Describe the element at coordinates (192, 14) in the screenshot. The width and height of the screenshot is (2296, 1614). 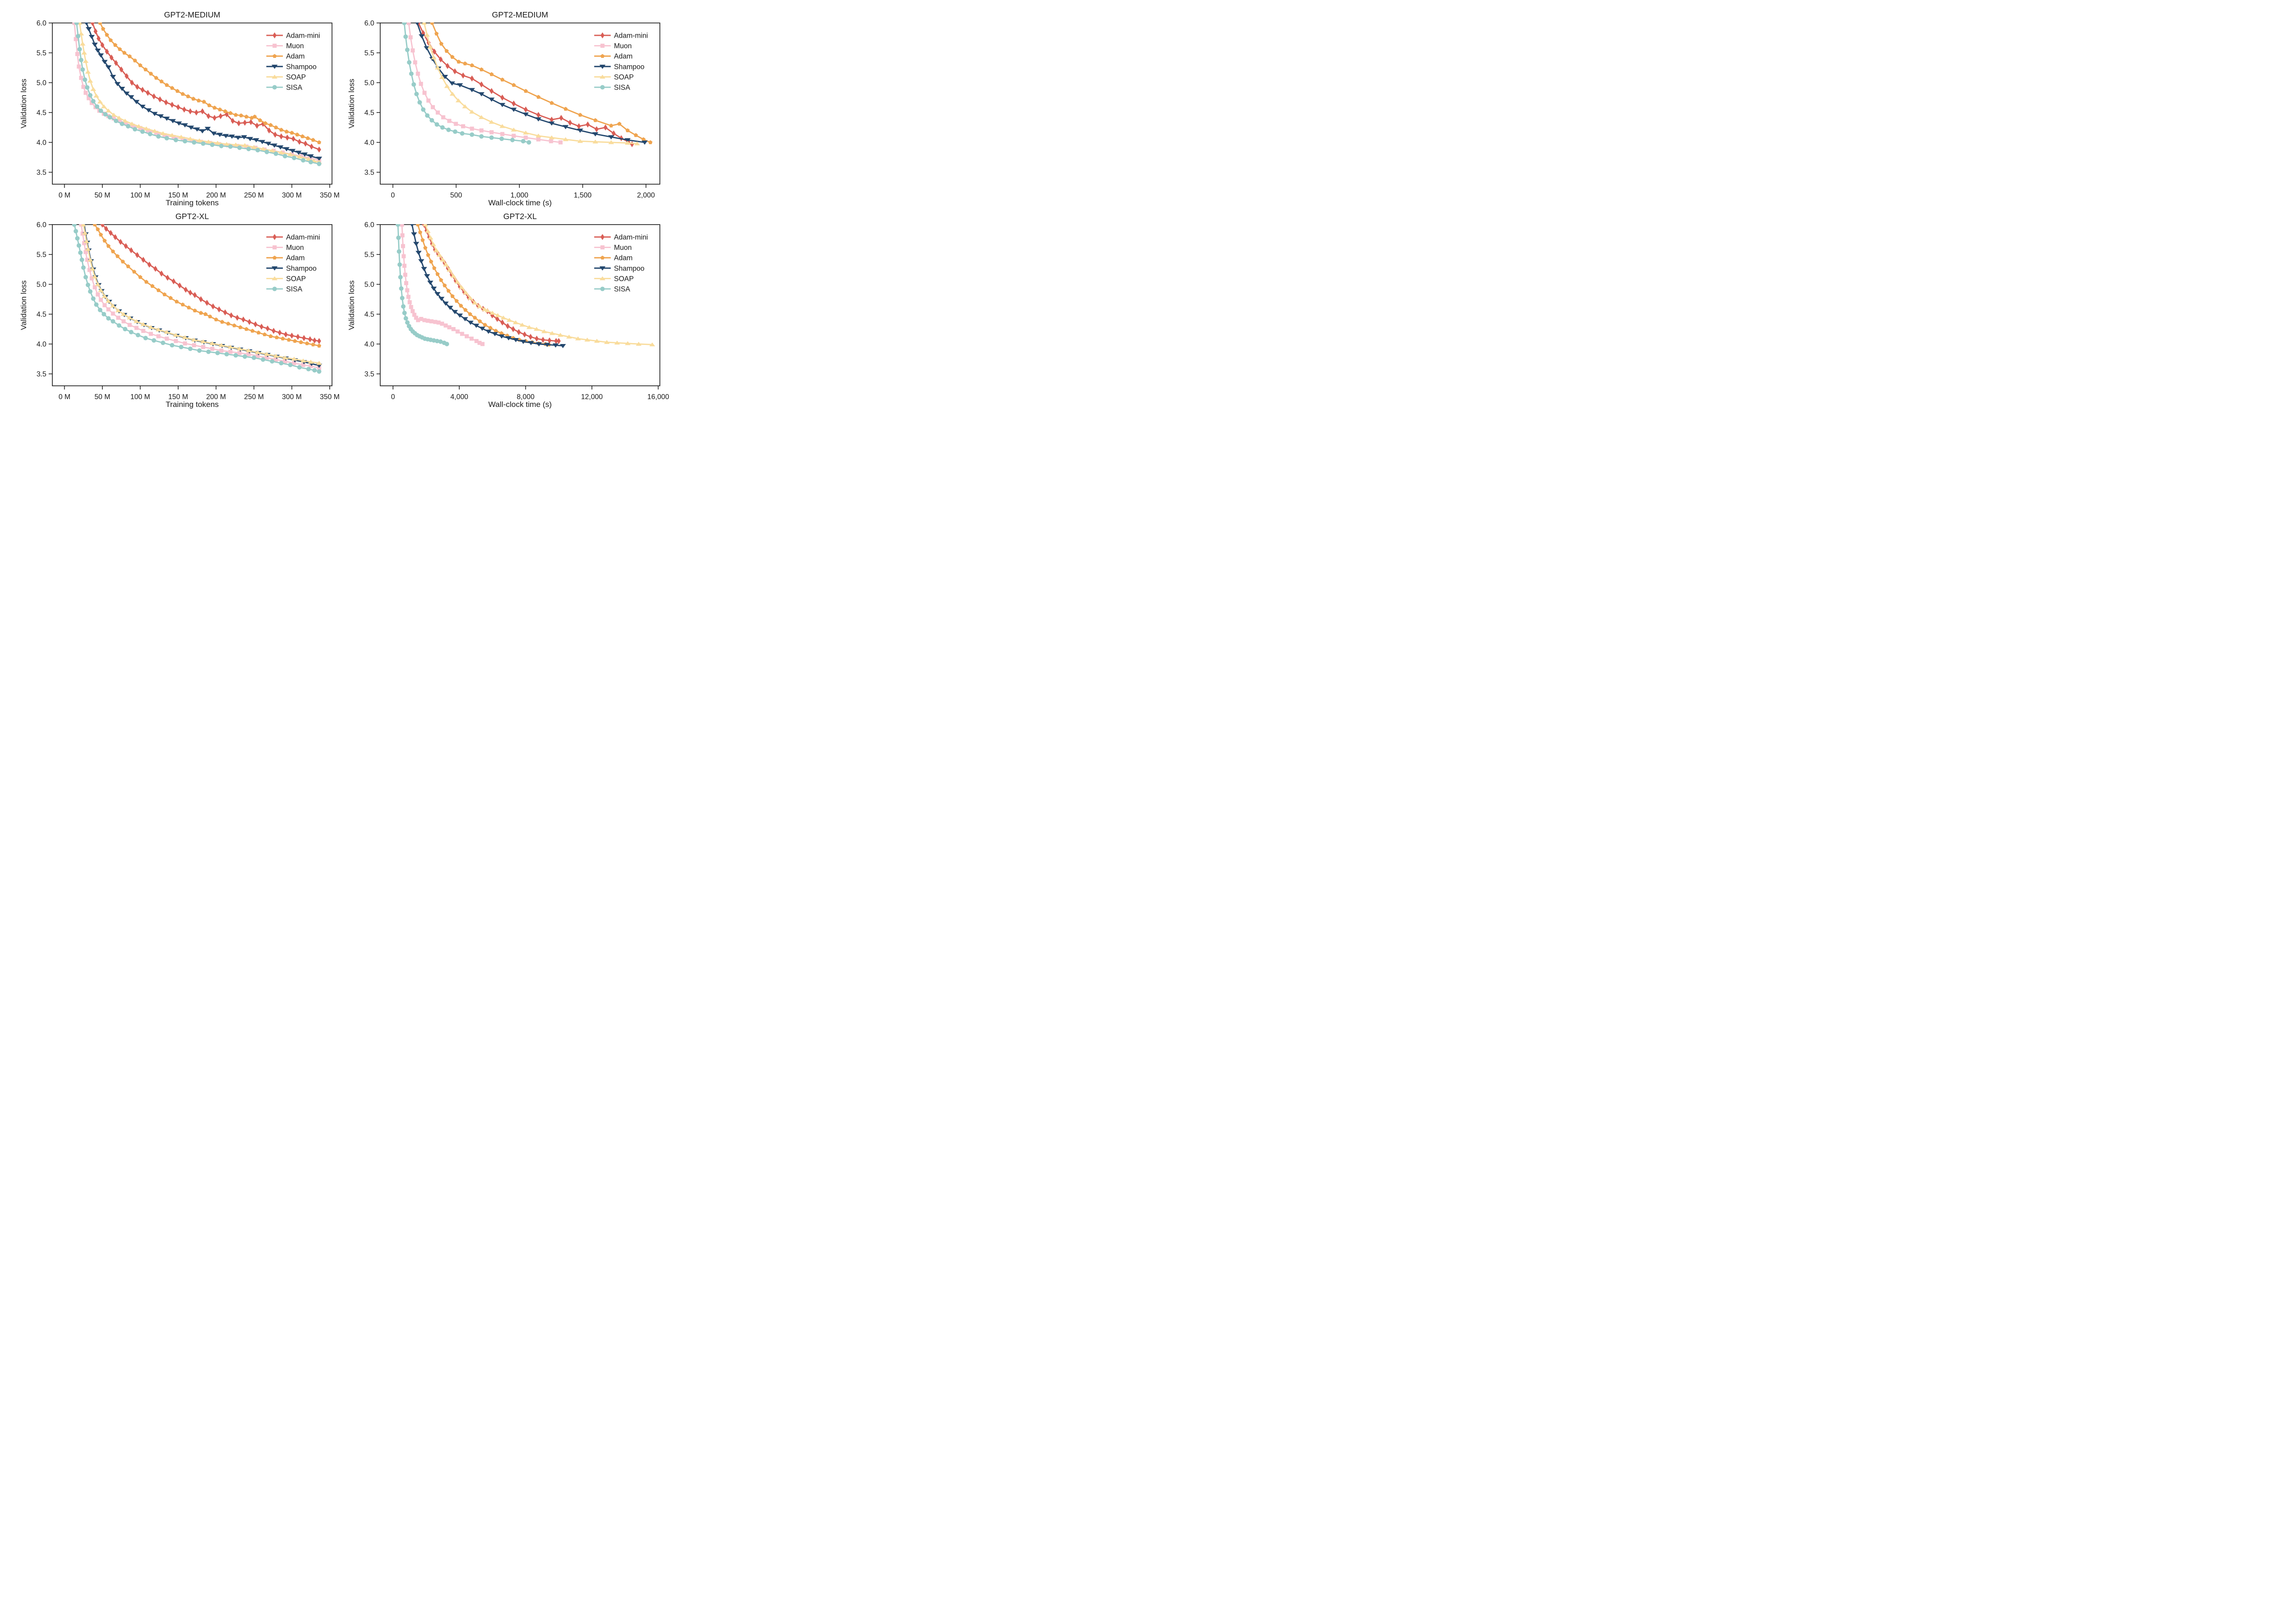
I see `chart-title: GPT2-MEDIUM` at that location.